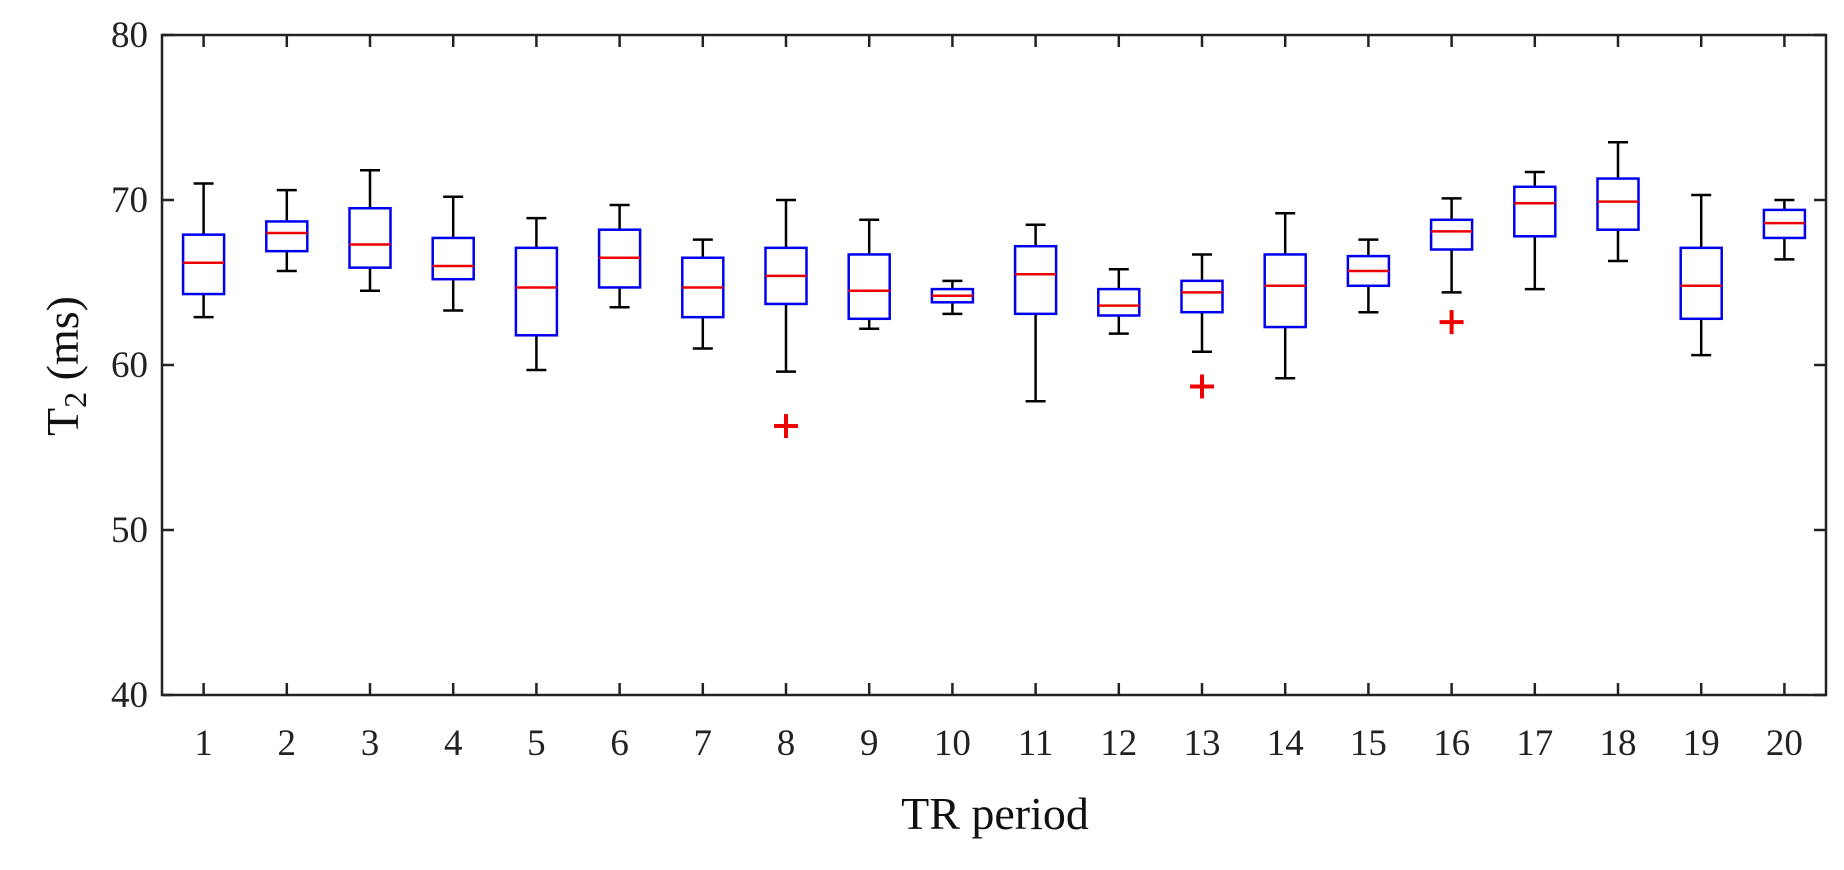  Describe the element at coordinates (995, 813) in the screenshot. I see `x-axis-title: TR period` at that location.